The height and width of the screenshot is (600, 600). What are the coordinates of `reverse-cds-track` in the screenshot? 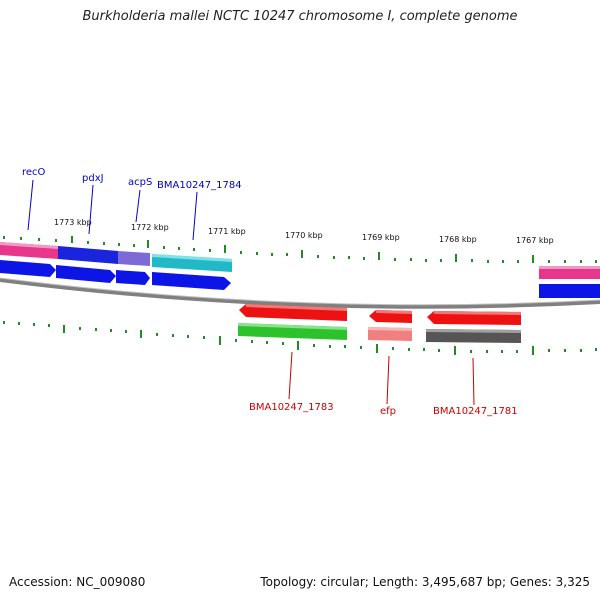 It's located at (380, 314).